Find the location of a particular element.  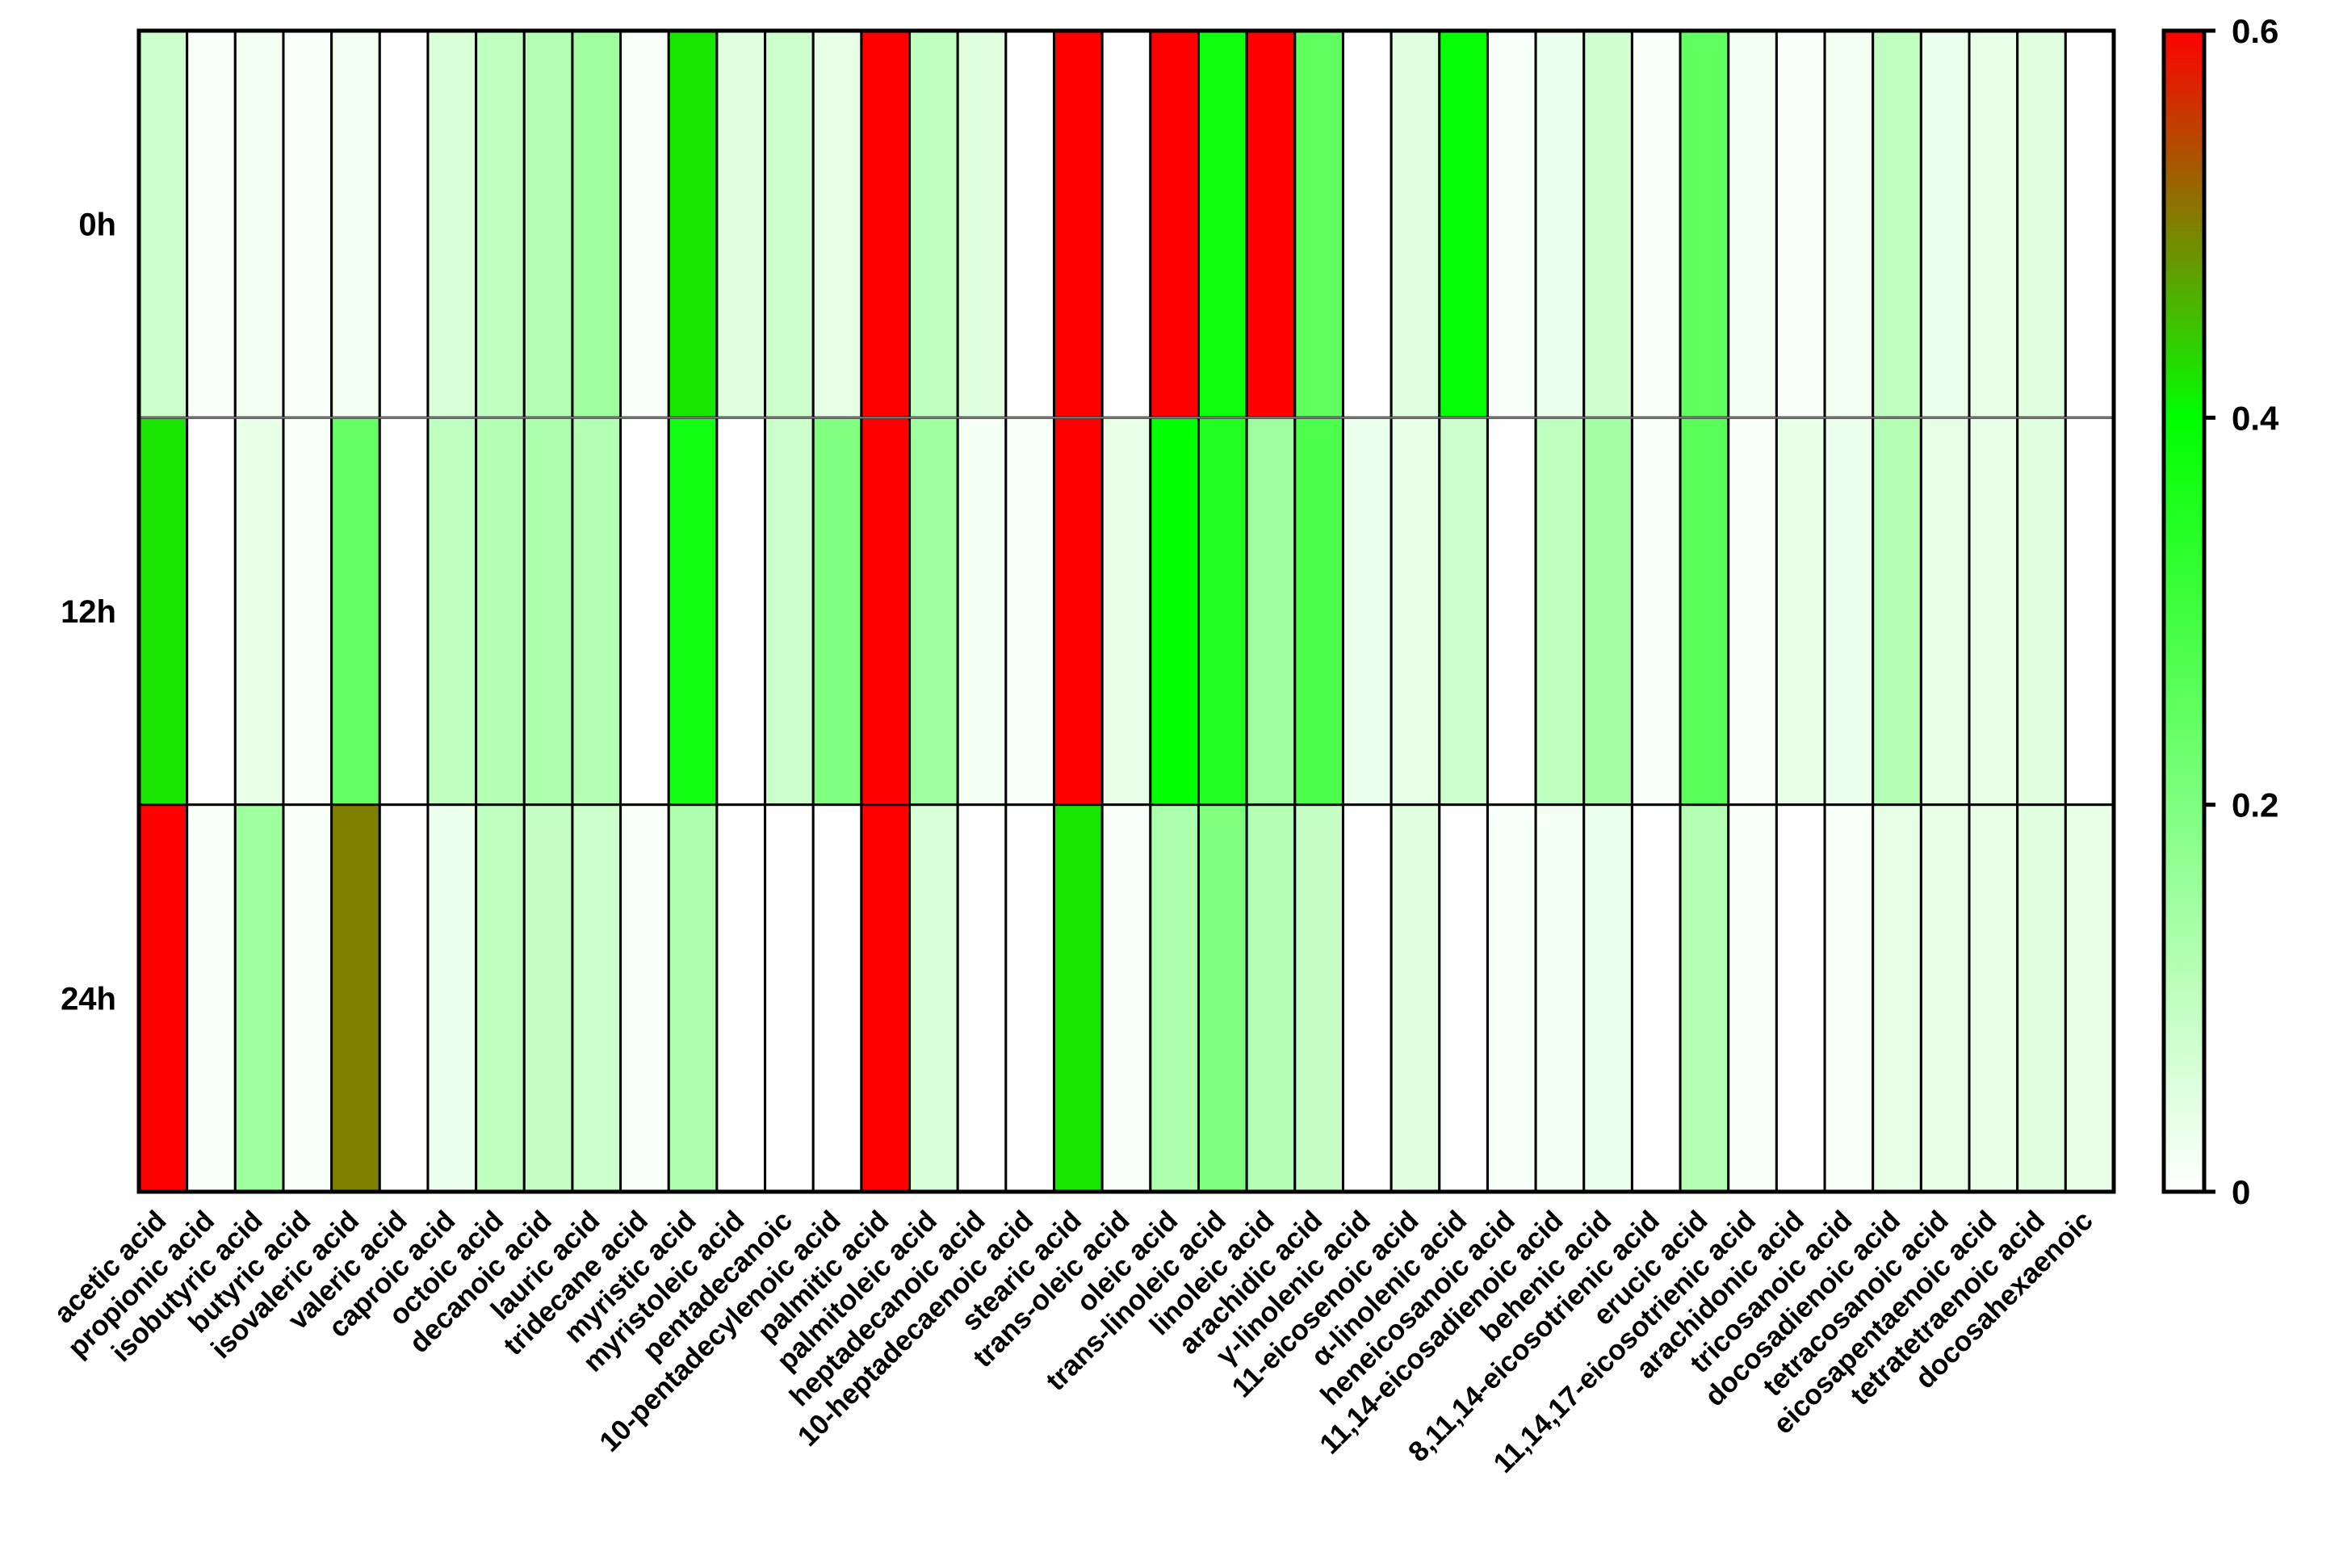

heatmap-cell-24h-10-pentadecylenoic-acid is located at coordinates (837, 998).